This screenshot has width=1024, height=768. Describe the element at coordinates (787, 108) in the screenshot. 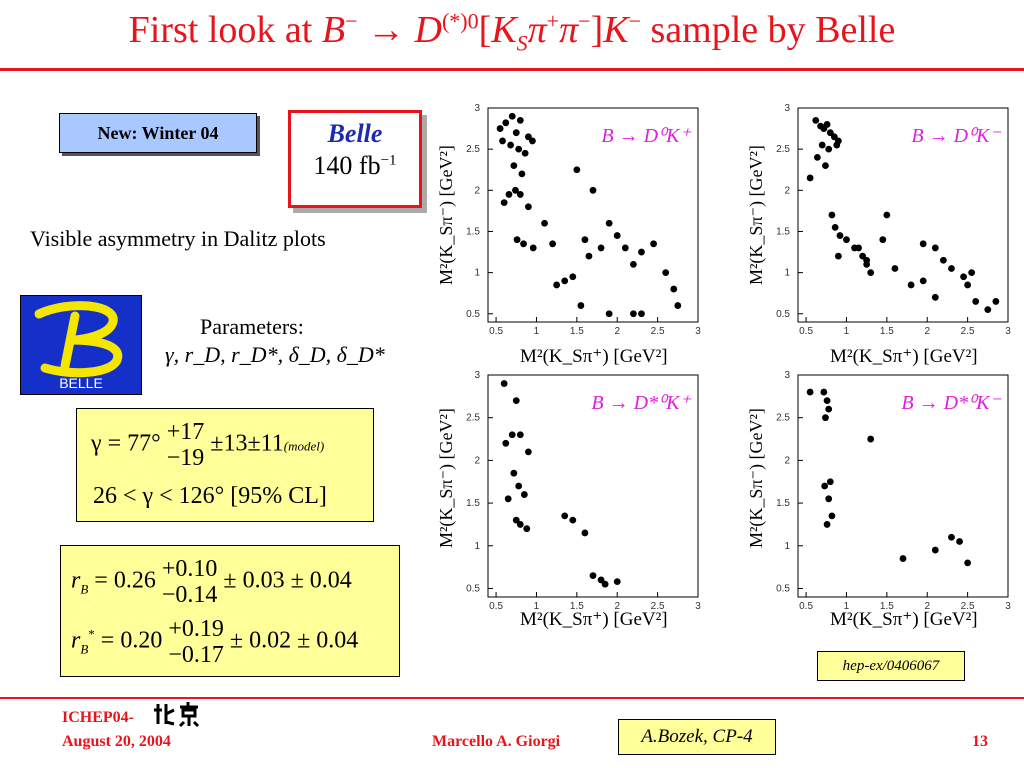

I see `plot2-ytick-label: 3` at that location.